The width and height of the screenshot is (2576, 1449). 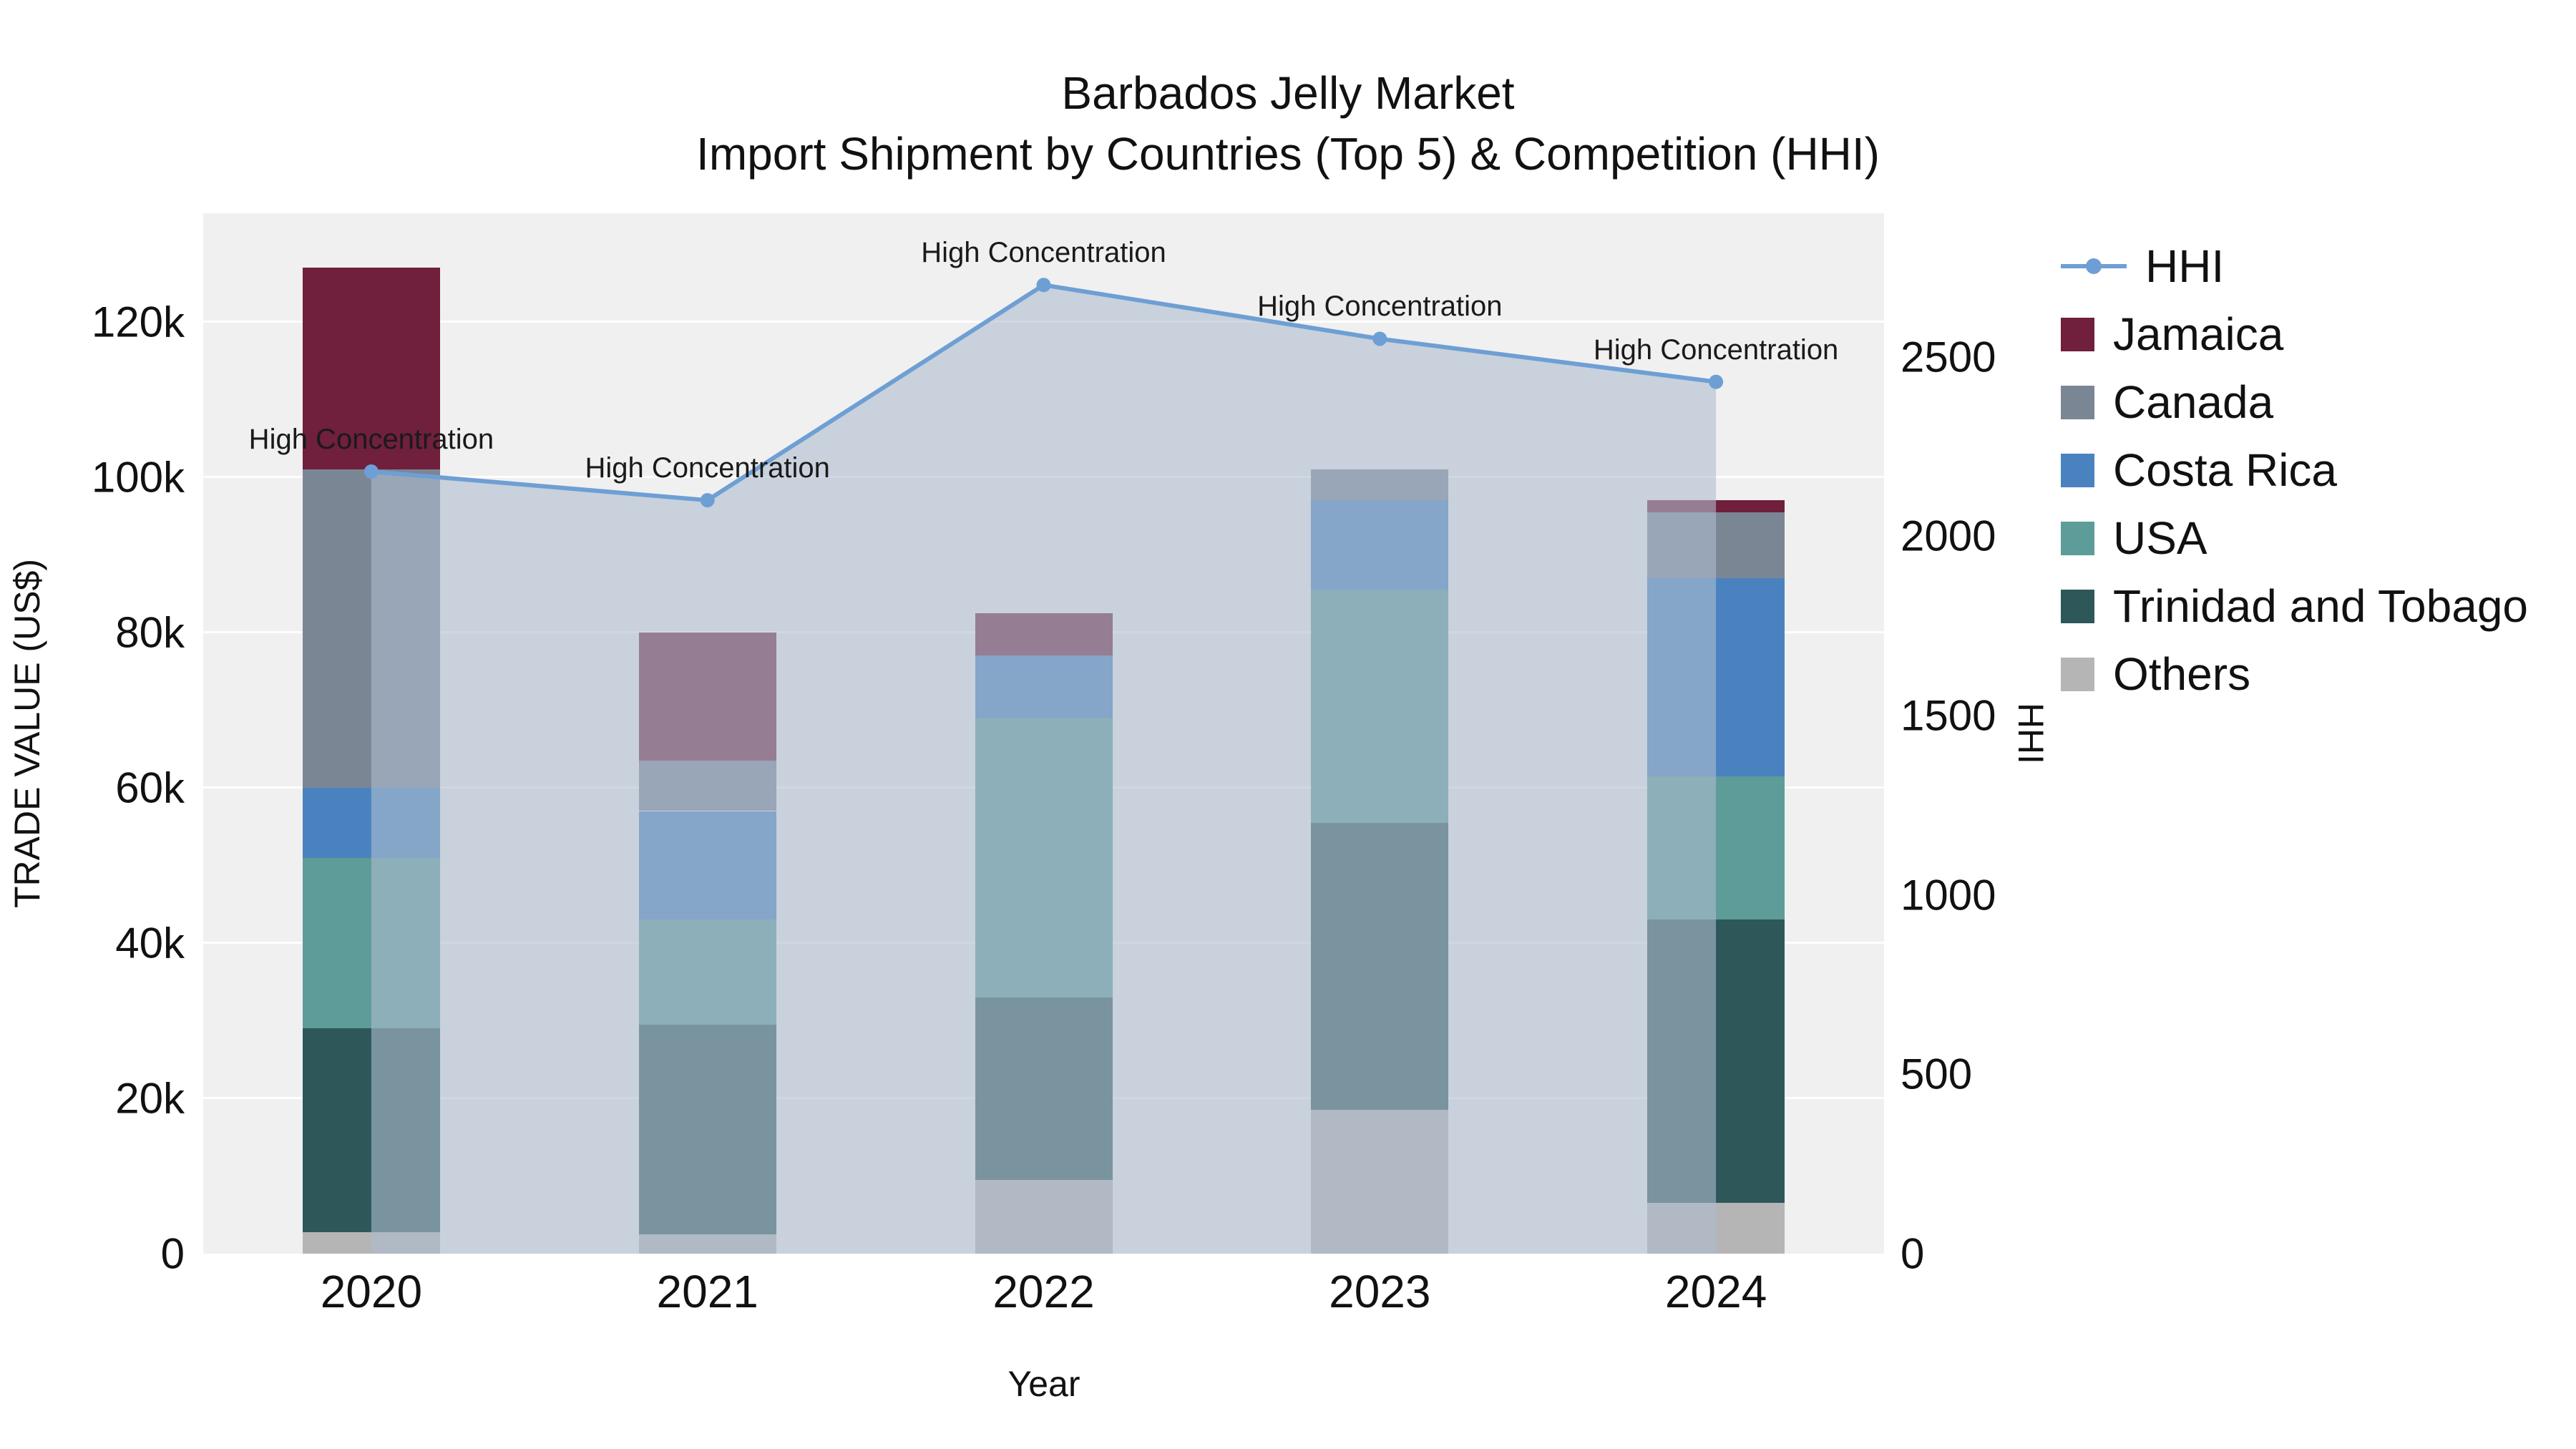 I want to click on legend-item-costa-rica: Costa Rica, so click(x=2294, y=470).